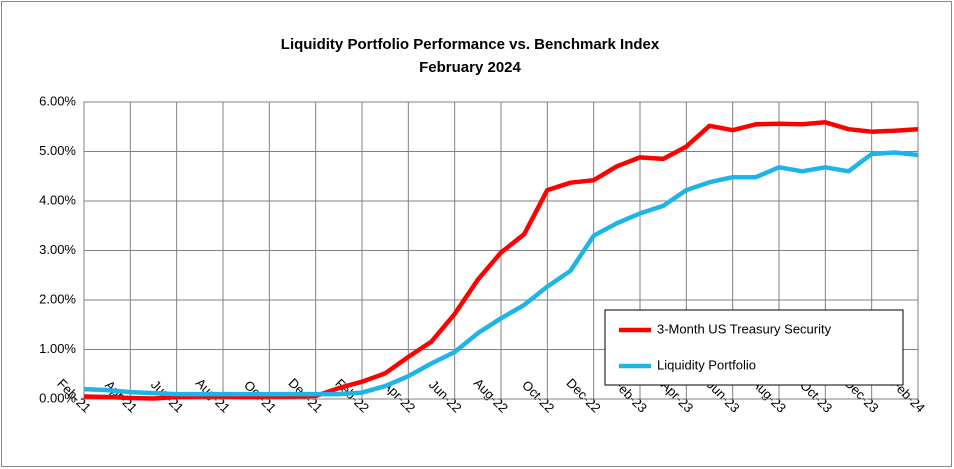 This screenshot has height=469, width=954. I want to click on y-tick-label: 3.00%, so click(57, 249).